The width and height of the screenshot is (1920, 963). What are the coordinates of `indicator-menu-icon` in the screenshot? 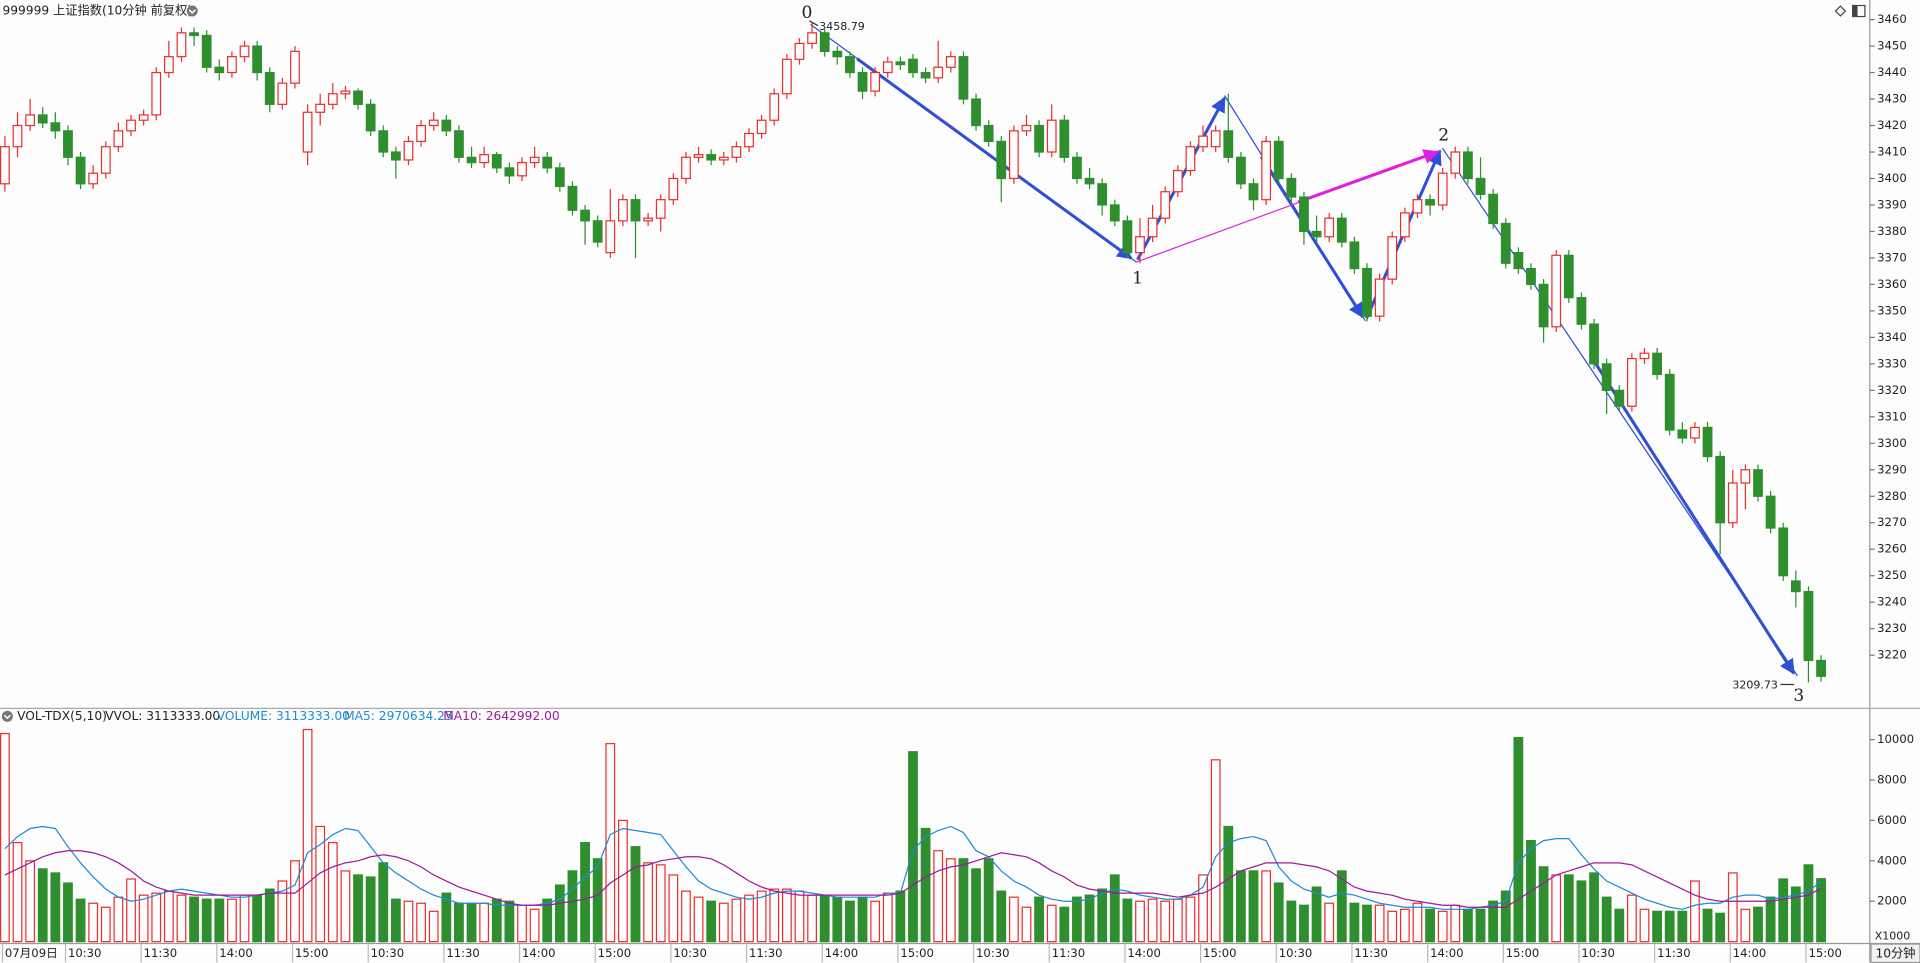 It's located at (7, 716).